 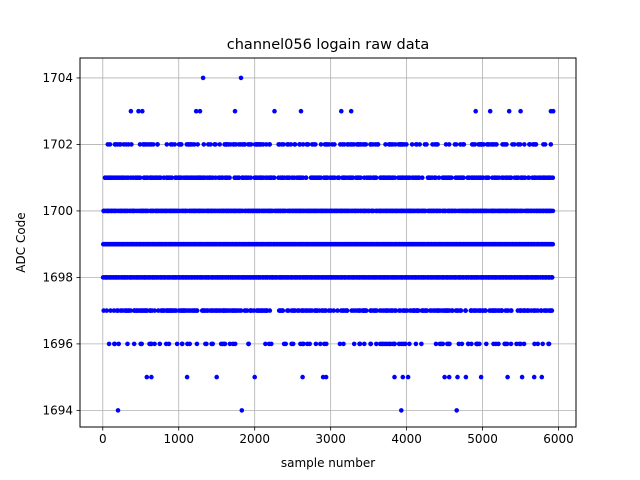 What do you see at coordinates (328, 463) in the screenshot?
I see `x-axis-label: sample number` at bounding box center [328, 463].